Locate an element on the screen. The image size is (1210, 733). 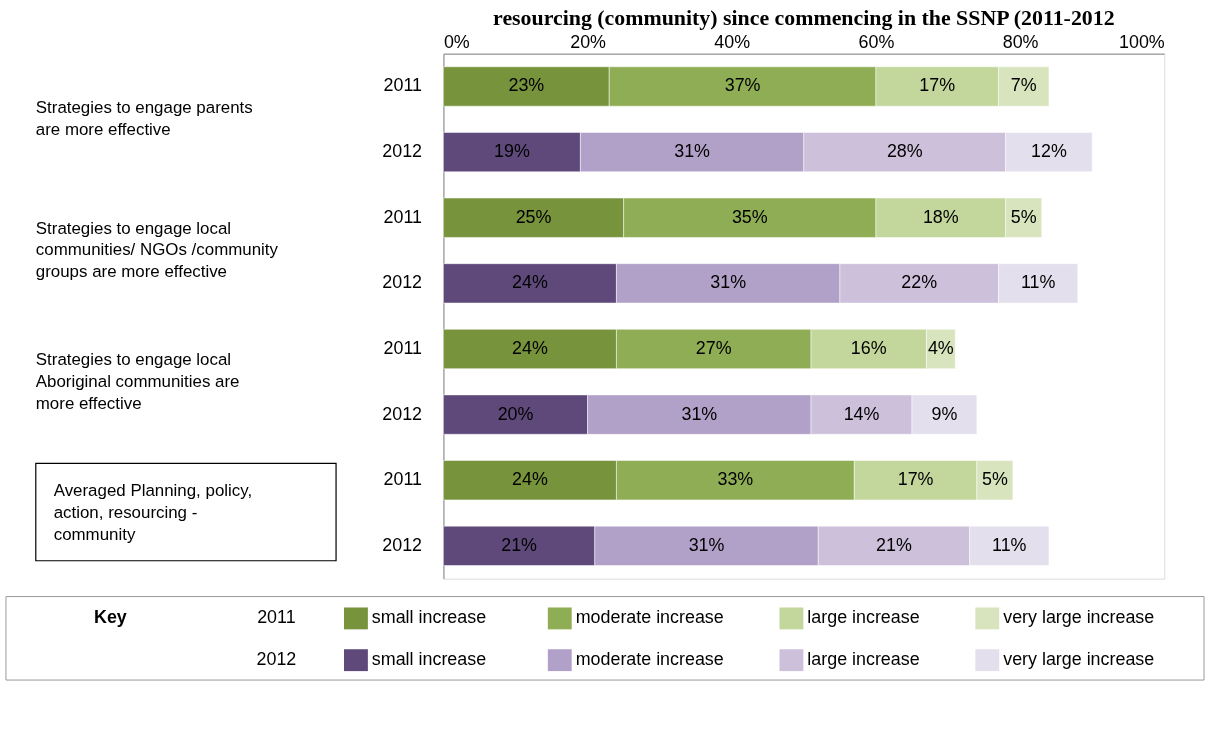
data-label: 25% is located at coordinates (533, 216).